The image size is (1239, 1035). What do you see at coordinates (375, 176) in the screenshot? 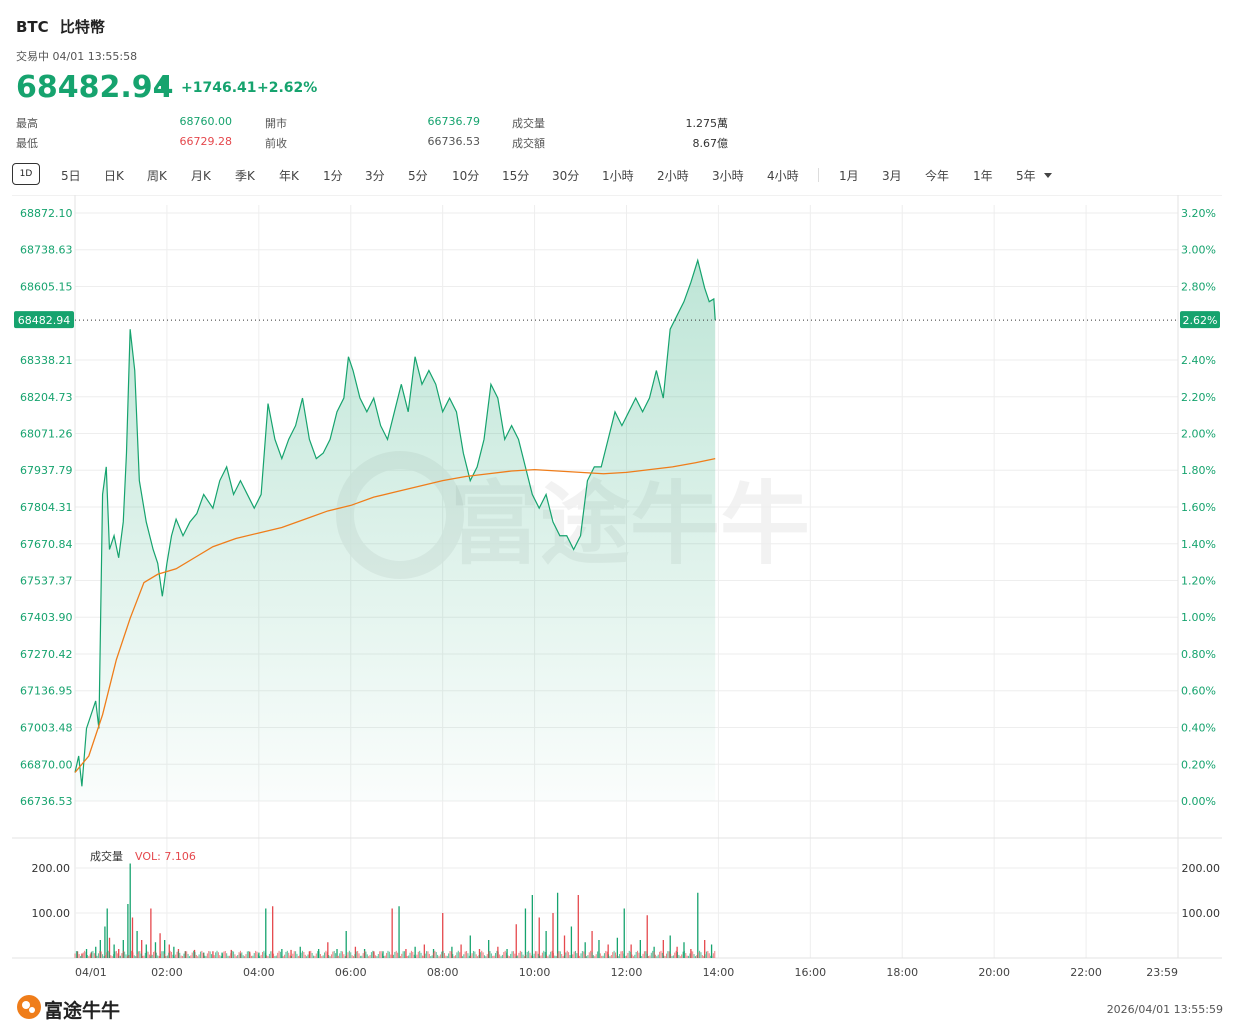
I see `tab-3min: 3分` at bounding box center [375, 176].